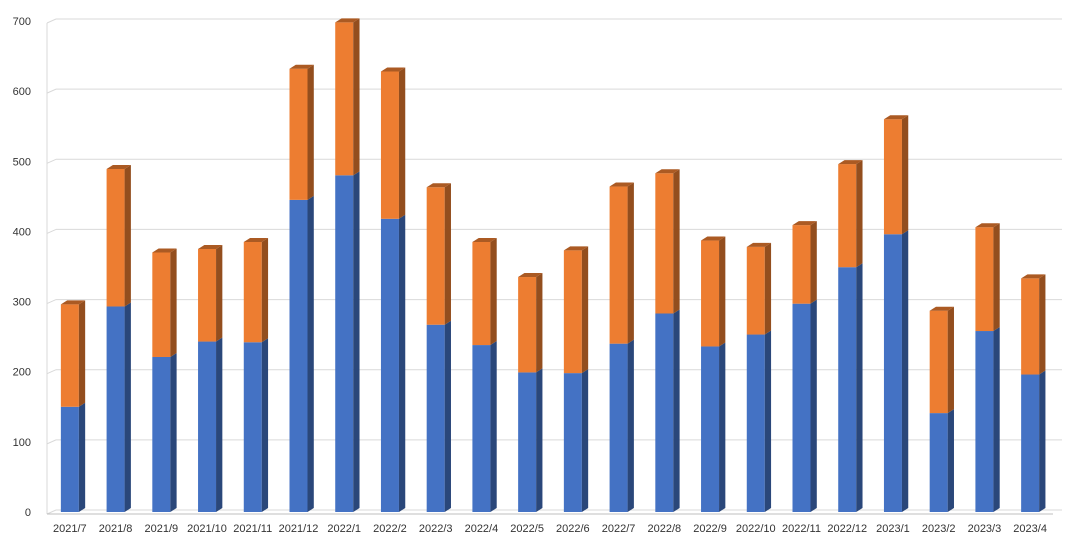  What do you see at coordinates (22, 373) in the screenshot?
I see `y-tick-label: 200` at bounding box center [22, 373].